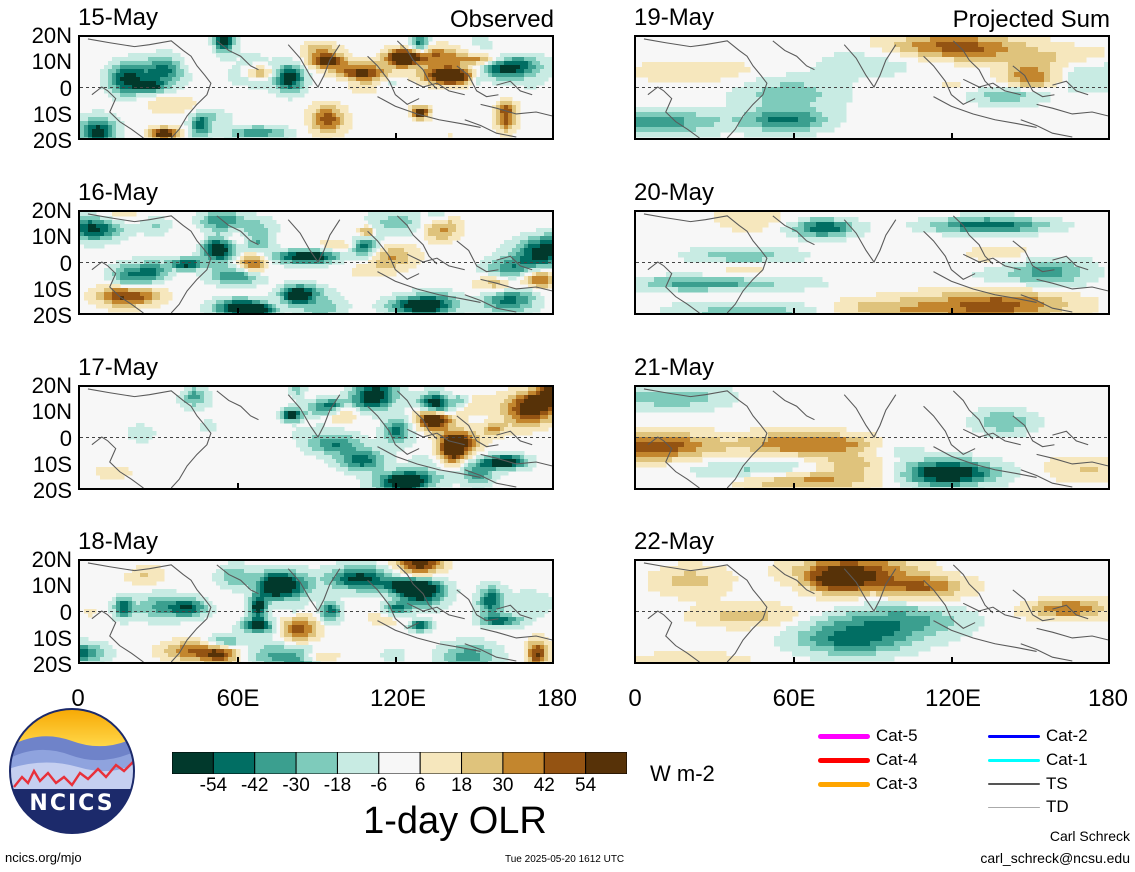  What do you see at coordinates (52, 464) in the screenshot?
I see `y-tick-label-observed-3-3: 10S` at bounding box center [52, 464].